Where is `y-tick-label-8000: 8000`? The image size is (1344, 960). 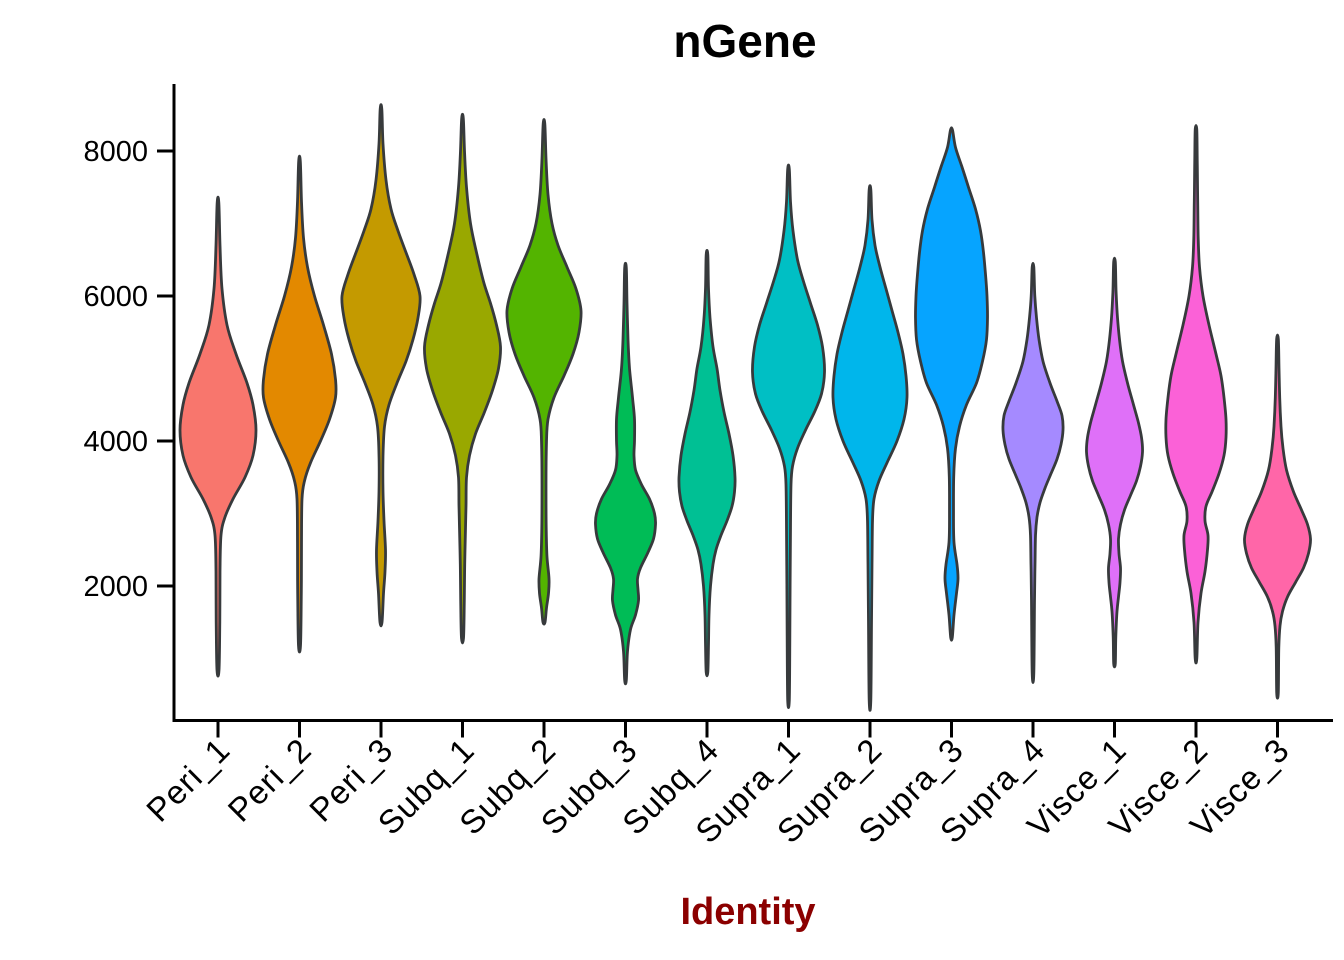 y-tick-label-8000: 8000 is located at coordinates (115, 152).